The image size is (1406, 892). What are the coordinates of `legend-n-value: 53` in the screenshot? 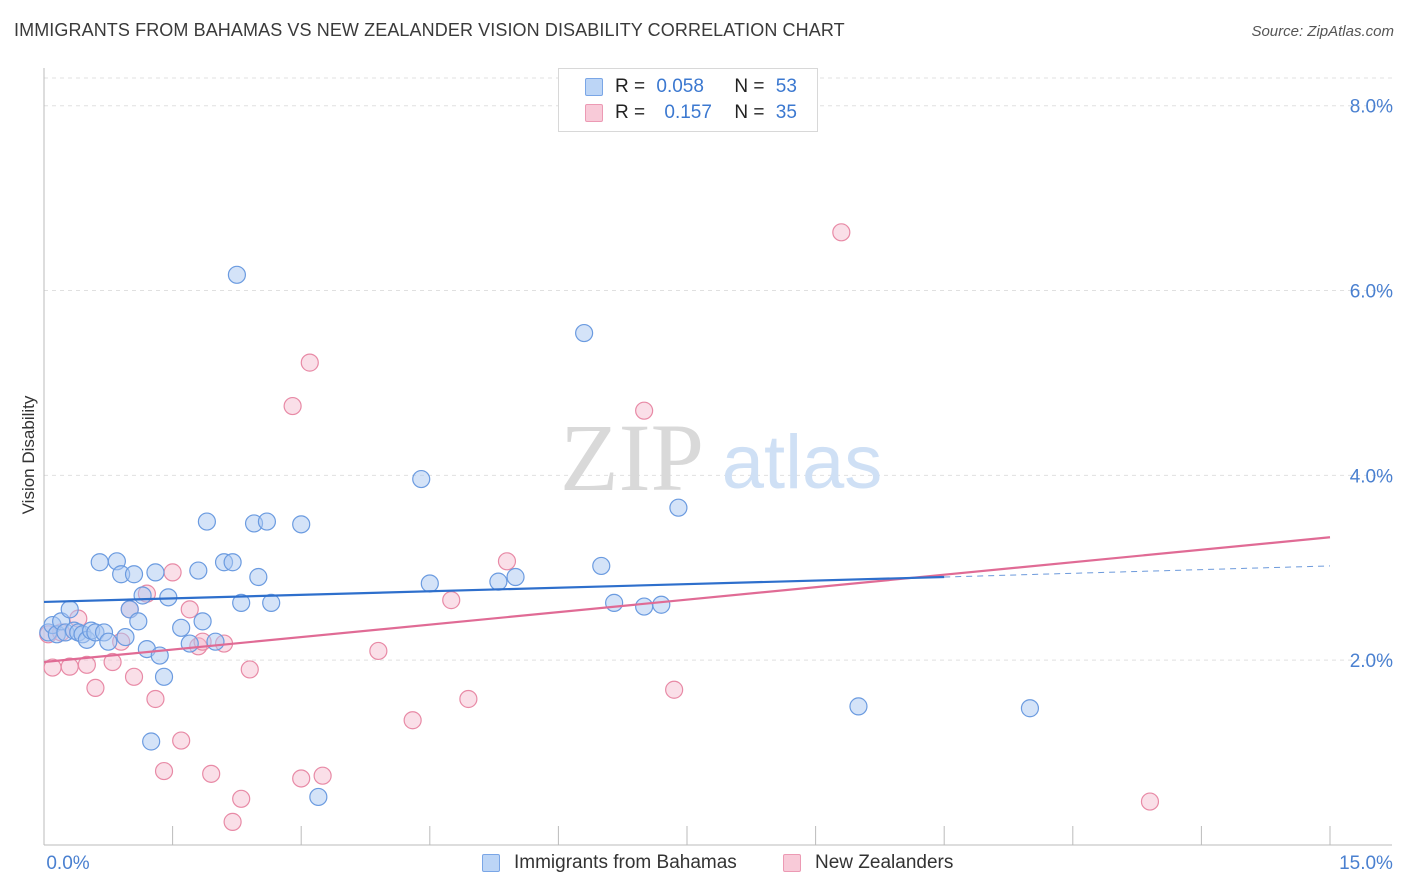 It's located at (786, 86).